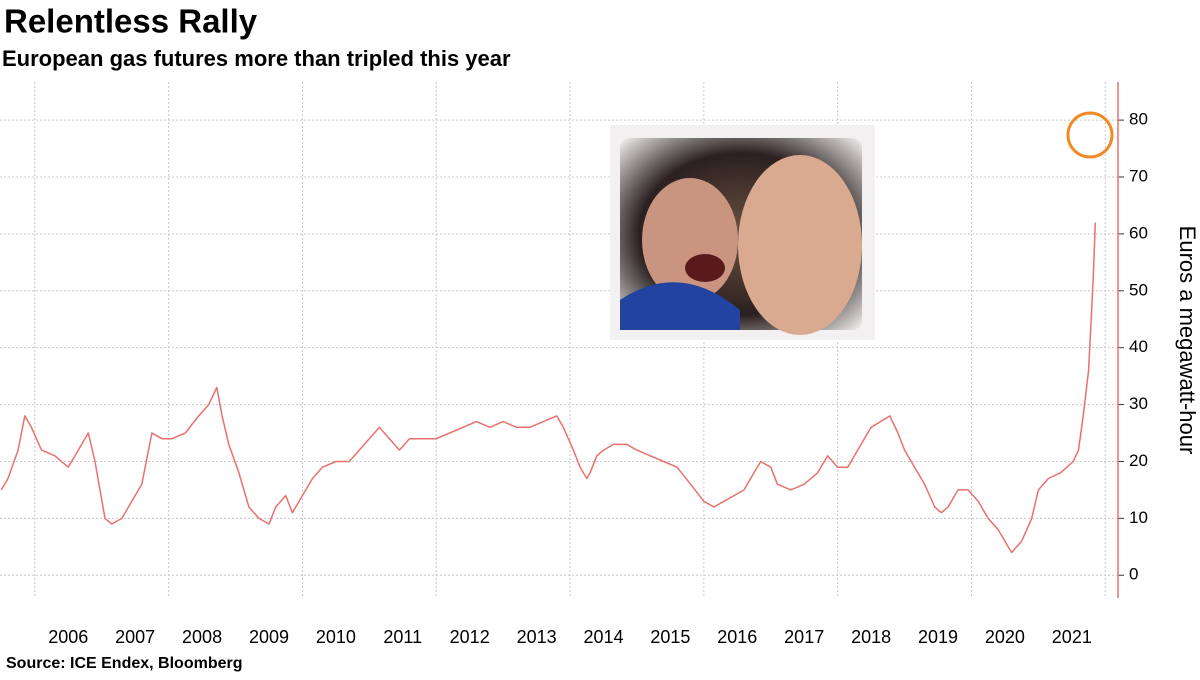  What do you see at coordinates (1138, 460) in the screenshot?
I see `y-tick-label: 20` at bounding box center [1138, 460].